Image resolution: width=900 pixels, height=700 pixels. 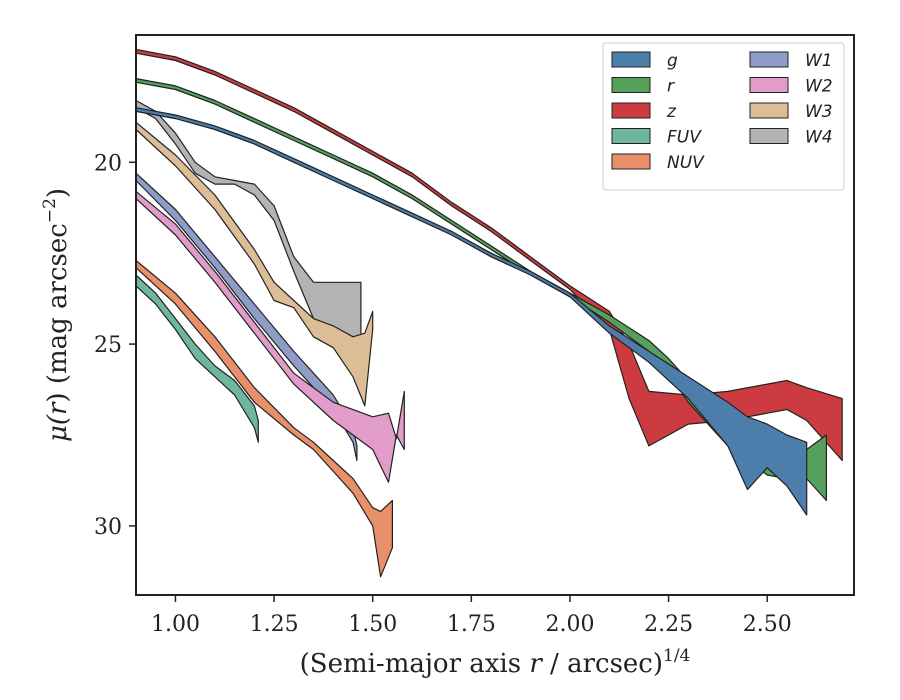 What do you see at coordinates (791, 87) in the screenshot?
I see `legend-item-w2: W2` at bounding box center [791, 87].